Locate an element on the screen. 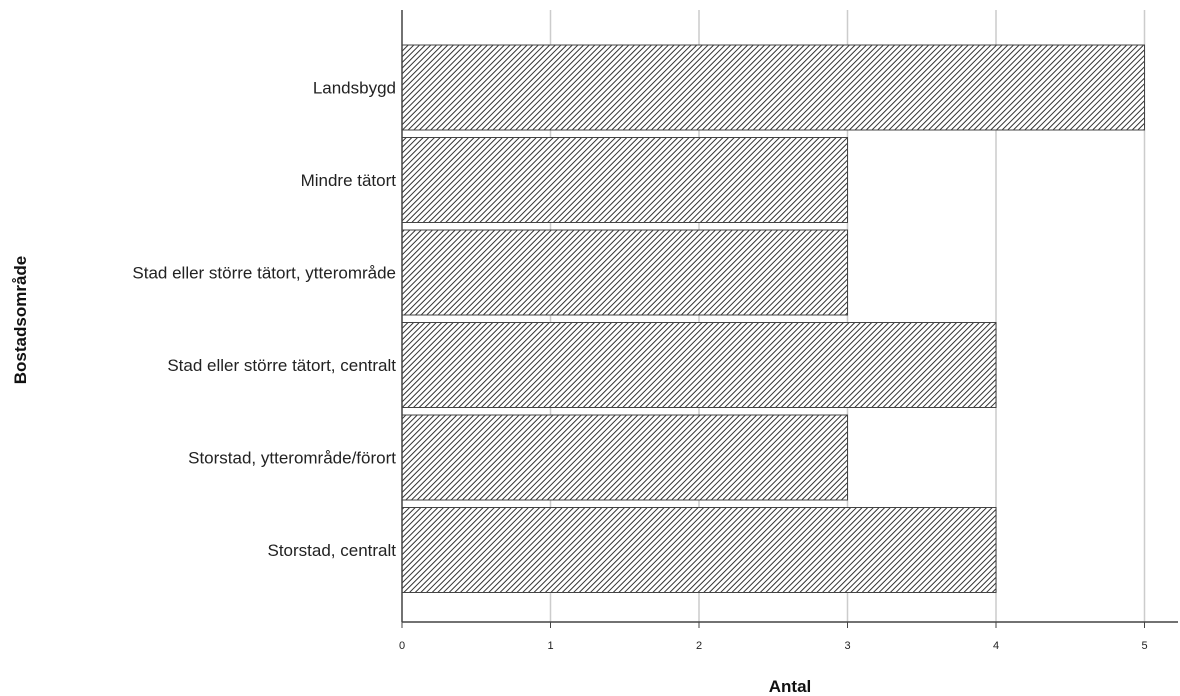 This screenshot has height=696, width=1180. category-label: Storstad, centralt is located at coordinates (331, 550).